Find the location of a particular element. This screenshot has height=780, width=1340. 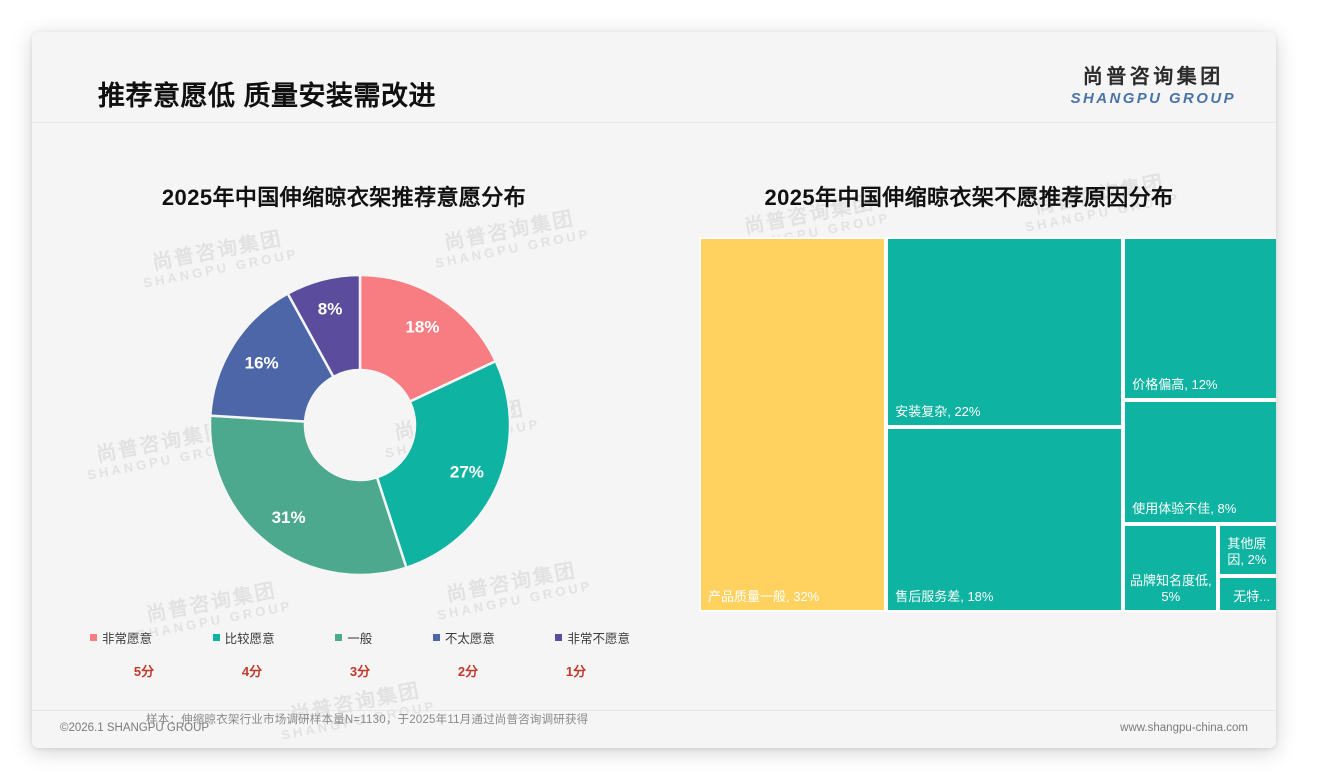

legend-item: 非常不愿意 is located at coordinates (592, 637).